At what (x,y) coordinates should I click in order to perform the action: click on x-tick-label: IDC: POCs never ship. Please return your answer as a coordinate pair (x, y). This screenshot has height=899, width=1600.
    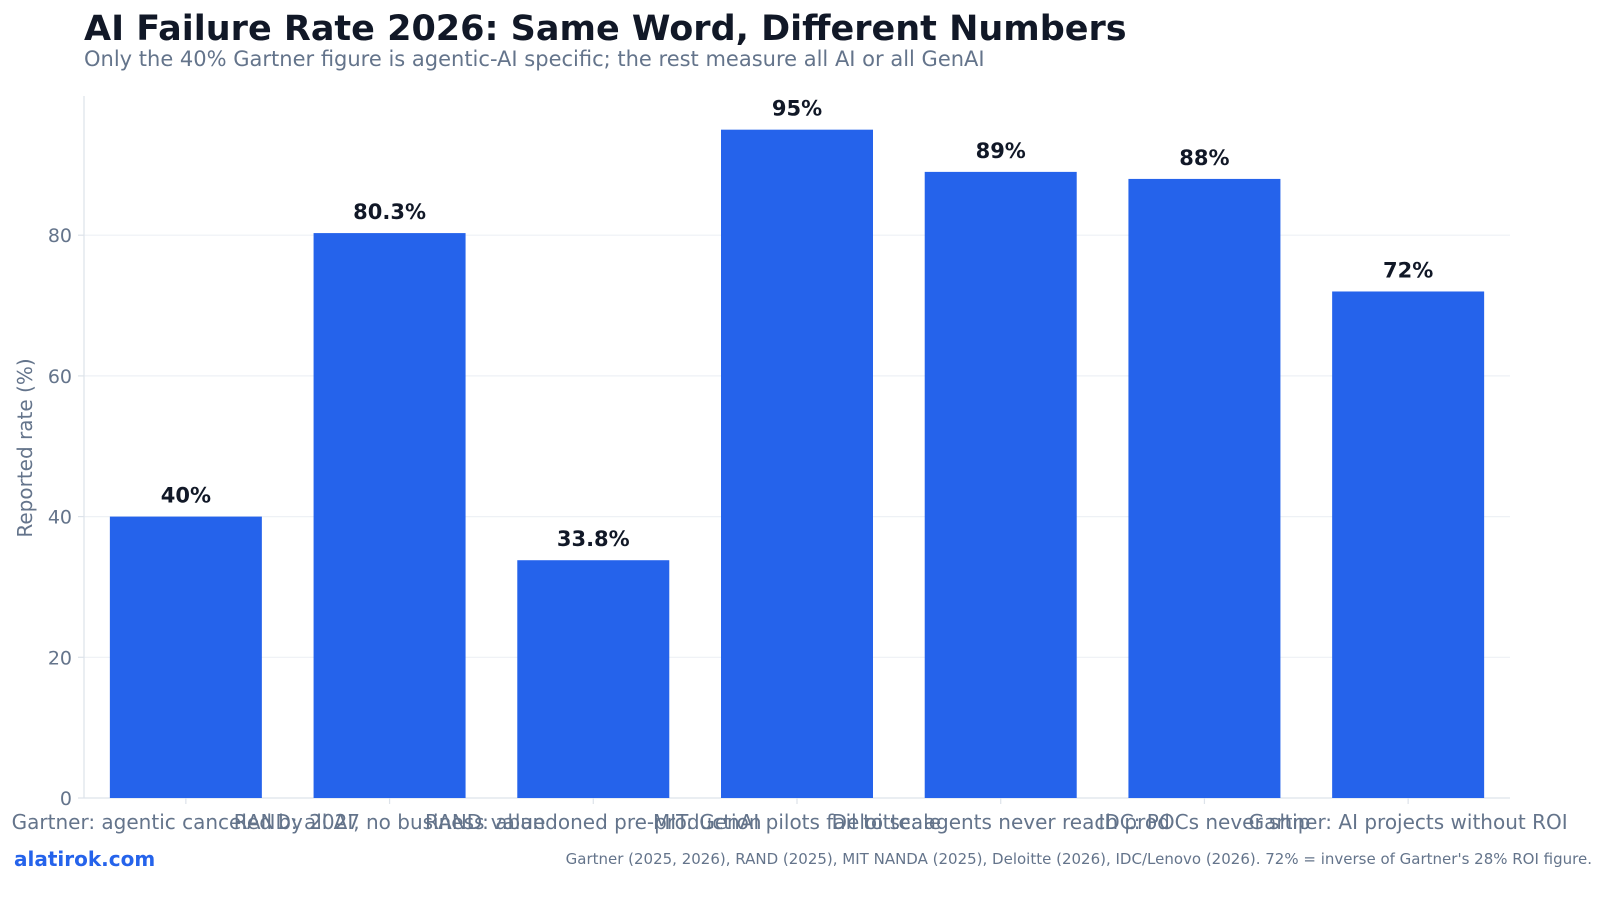
    Looking at the image, I should click on (1204, 822).